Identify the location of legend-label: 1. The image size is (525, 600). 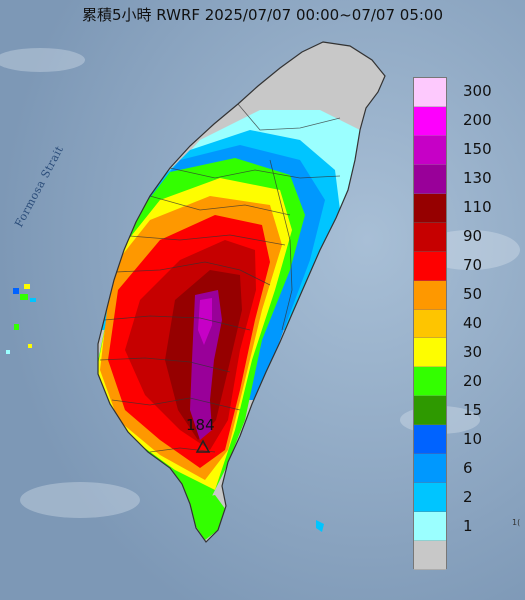
(468, 525).